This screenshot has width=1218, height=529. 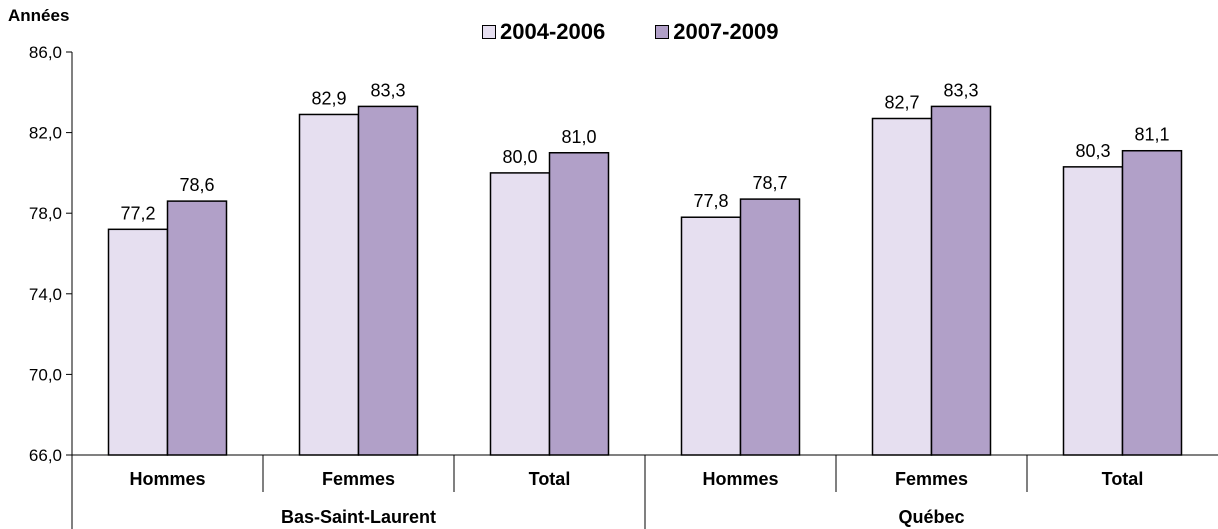 What do you see at coordinates (726, 31) in the screenshot?
I see `legend-label-2007-2009: 2007-2009` at bounding box center [726, 31].